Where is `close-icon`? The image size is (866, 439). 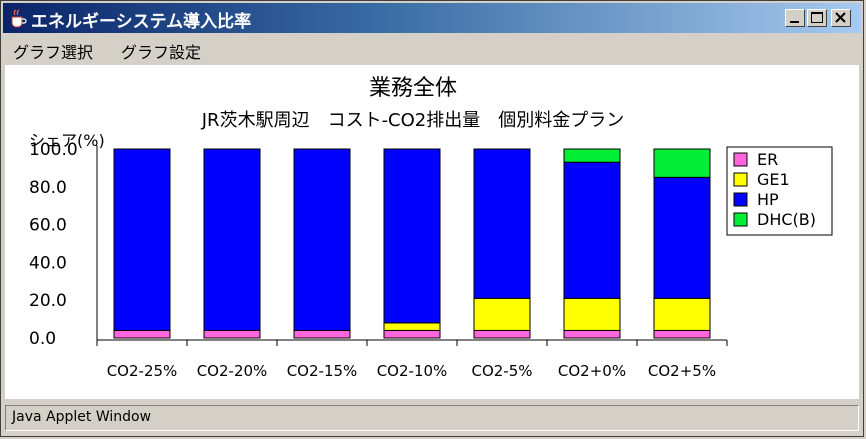
close-icon is located at coordinates (840, 17).